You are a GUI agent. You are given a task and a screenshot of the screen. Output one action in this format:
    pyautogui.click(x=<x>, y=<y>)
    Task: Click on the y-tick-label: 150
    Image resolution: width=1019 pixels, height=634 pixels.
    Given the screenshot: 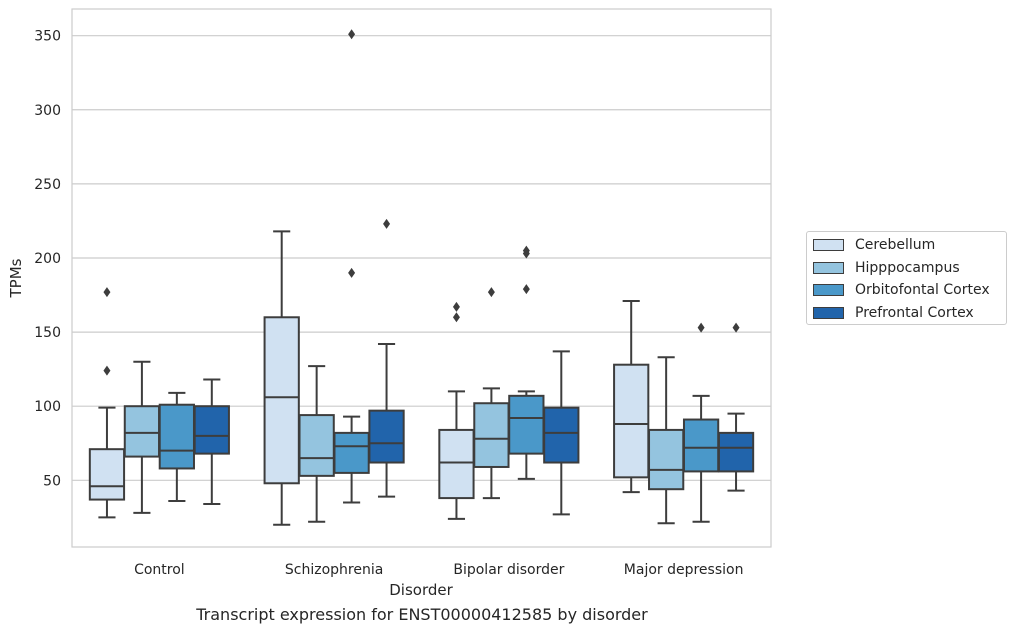 What is the action you would take?
    pyautogui.click(x=47, y=333)
    